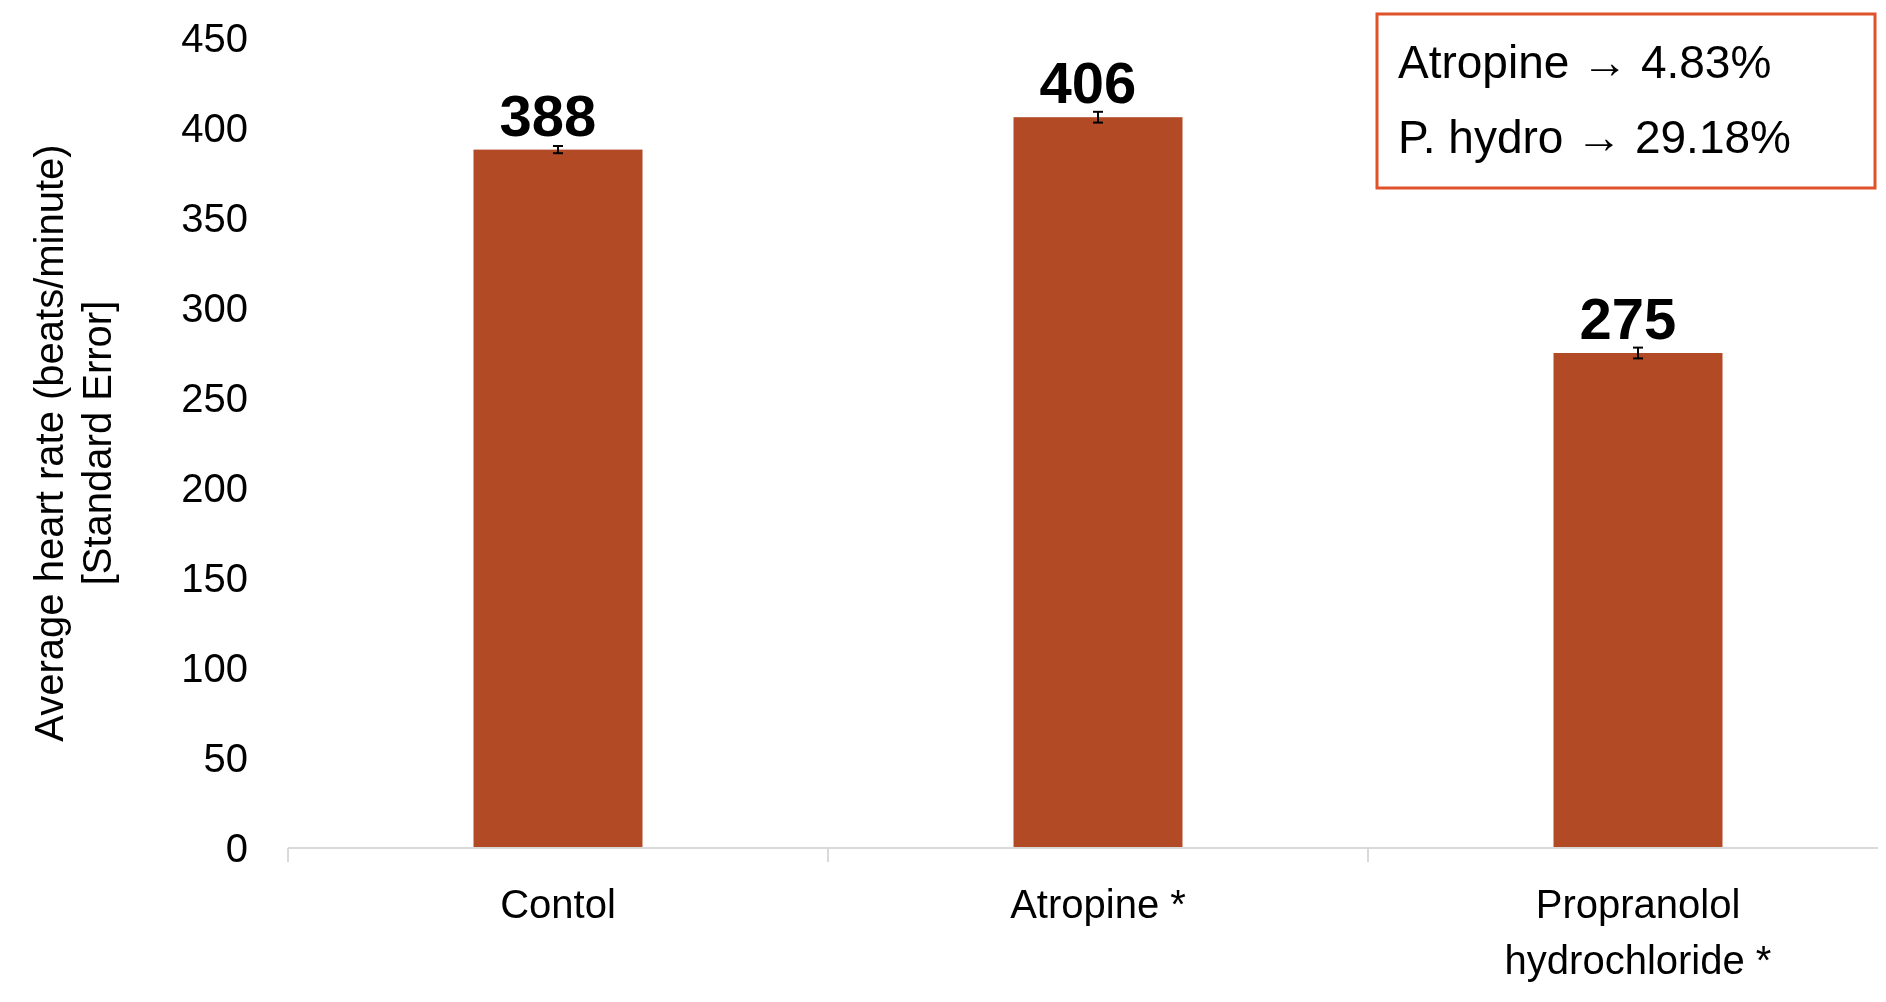  I want to click on x-tick-label: Contol, so click(558, 904).